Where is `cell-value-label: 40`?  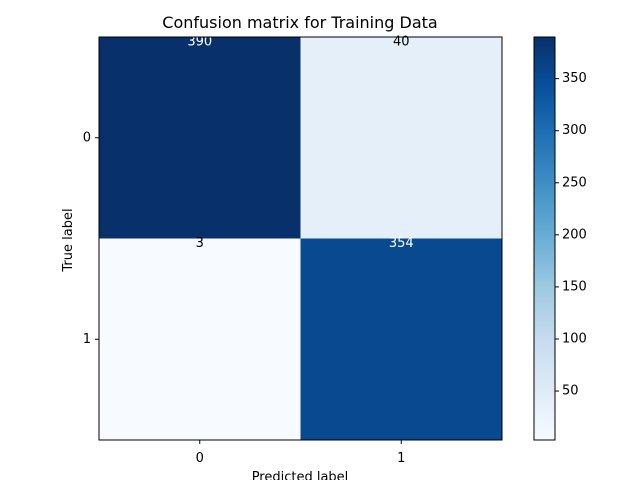 cell-value-label: 40 is located at coordinates (401, 41).